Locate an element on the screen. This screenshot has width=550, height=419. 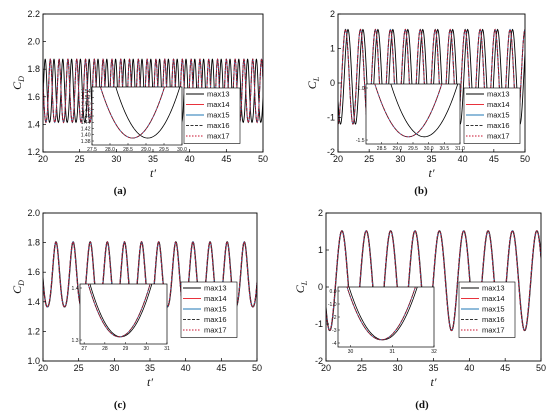
legend-label-max17: max17 is located at coordinates (218, 136).